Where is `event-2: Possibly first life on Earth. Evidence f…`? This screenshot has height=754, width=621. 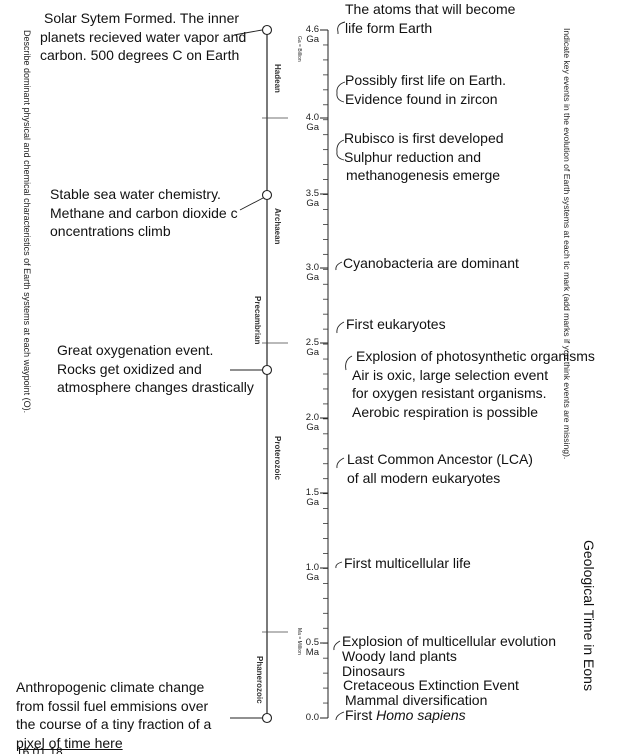 event-2: Possibly first life on Earth. Evidence f… is located at coordinates (426, 89).